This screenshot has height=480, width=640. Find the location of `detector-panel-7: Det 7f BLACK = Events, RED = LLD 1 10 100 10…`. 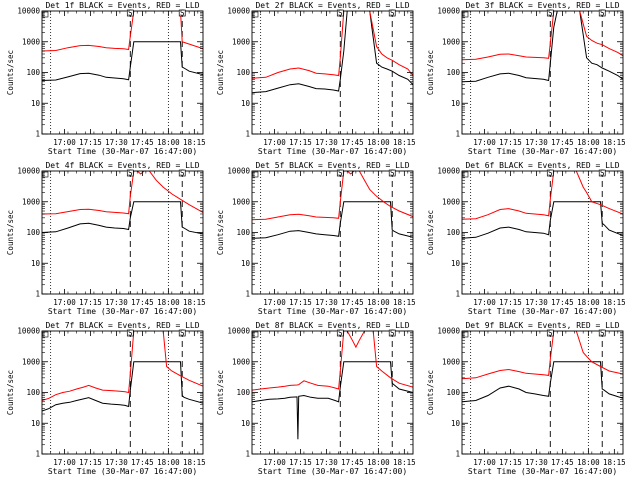

detector-panel-7: Det 7f BLACK = Events, RED = LLD 1 10 100 10… is located at coordinates (106, 398).